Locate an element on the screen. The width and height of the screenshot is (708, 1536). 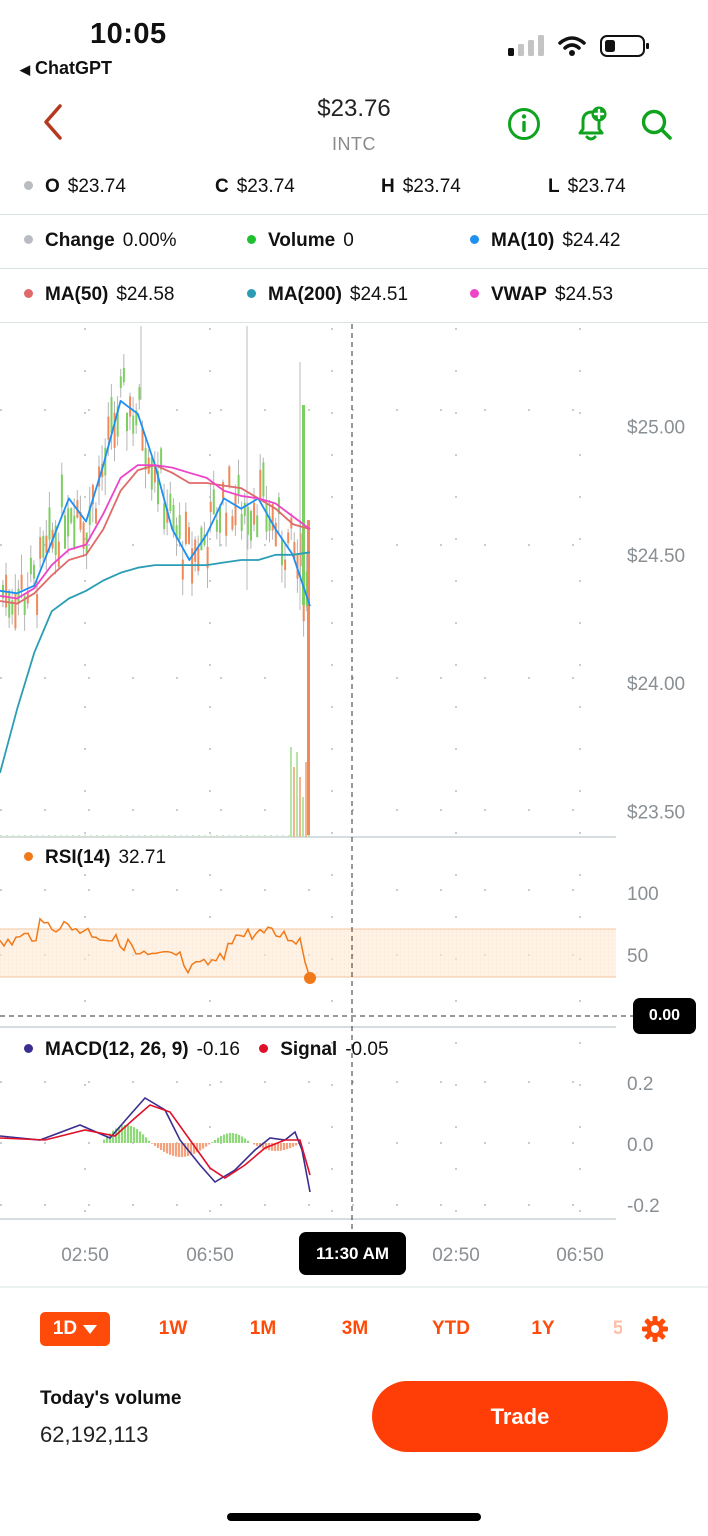
signal-line is located at coordinates (155, 1141).